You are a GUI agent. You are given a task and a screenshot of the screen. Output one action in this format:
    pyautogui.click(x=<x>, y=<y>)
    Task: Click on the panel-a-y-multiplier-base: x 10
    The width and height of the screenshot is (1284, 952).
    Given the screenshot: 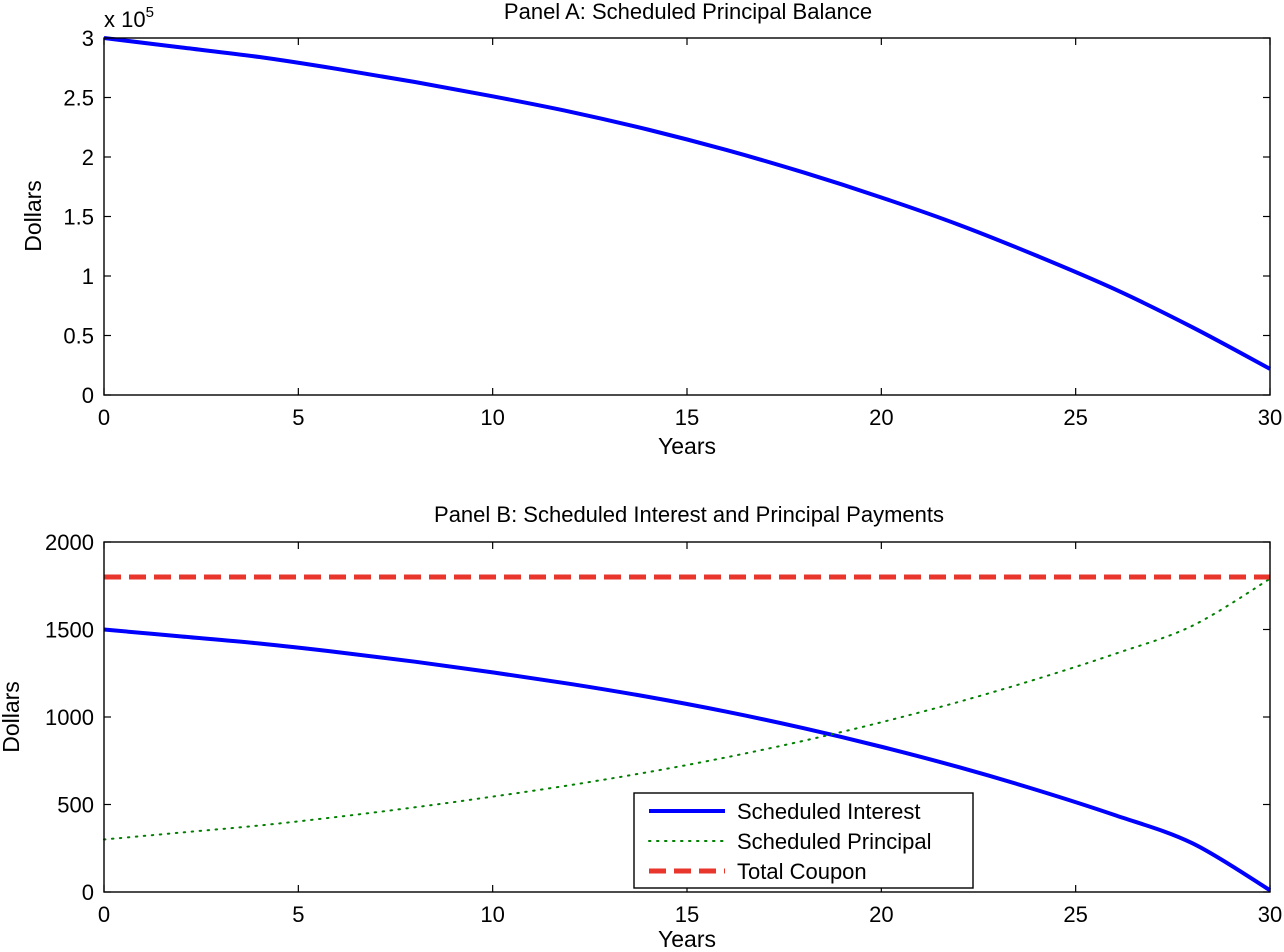 What is the action you would take?
    pyautogui.click(x=125, y=19)
    